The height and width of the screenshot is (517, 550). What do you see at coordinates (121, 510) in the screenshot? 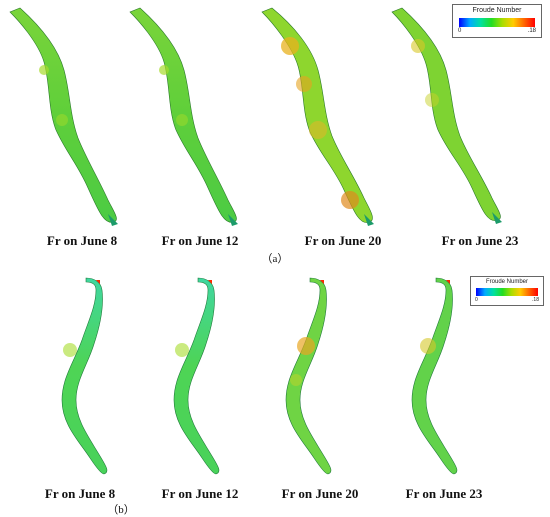
I see `panel-b-label: （b）` at bounding box center [121, 510].